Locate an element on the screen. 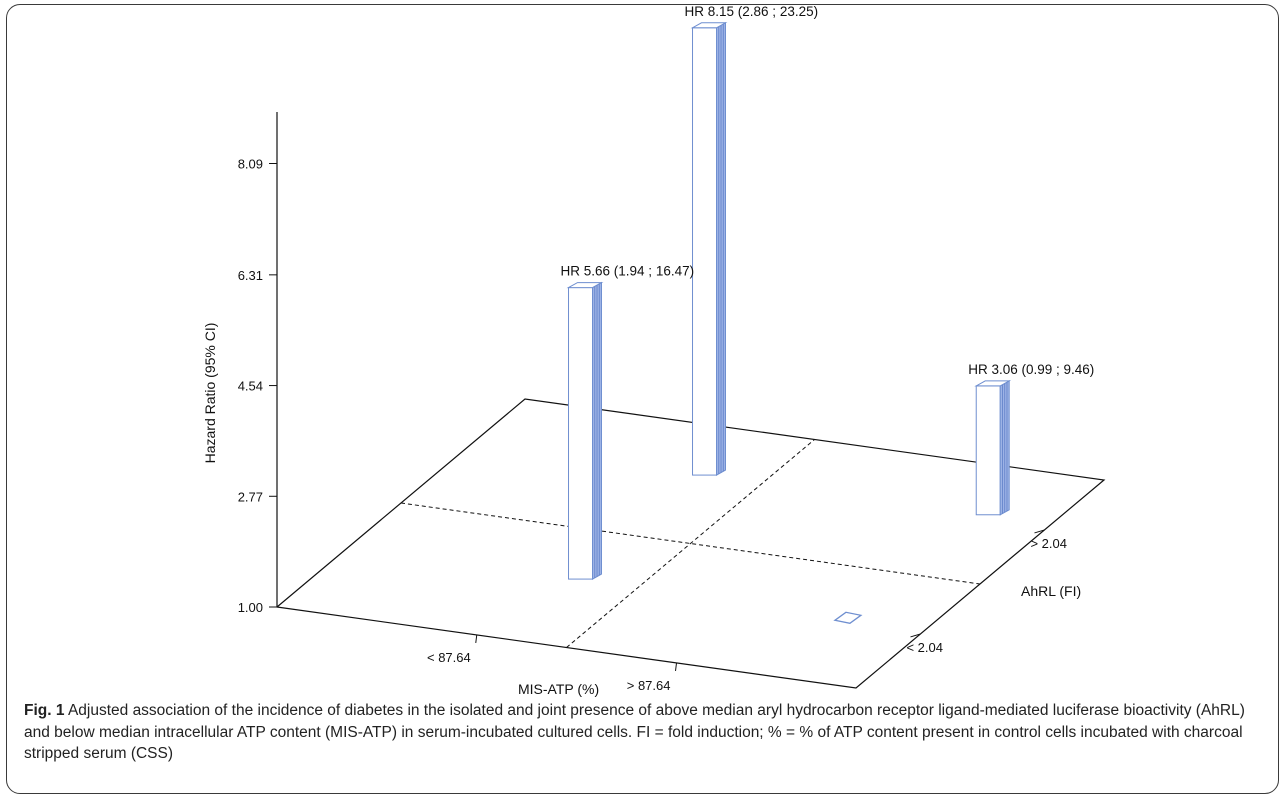  y-tick-label: 8.09 is located at coordinates (250, 164).